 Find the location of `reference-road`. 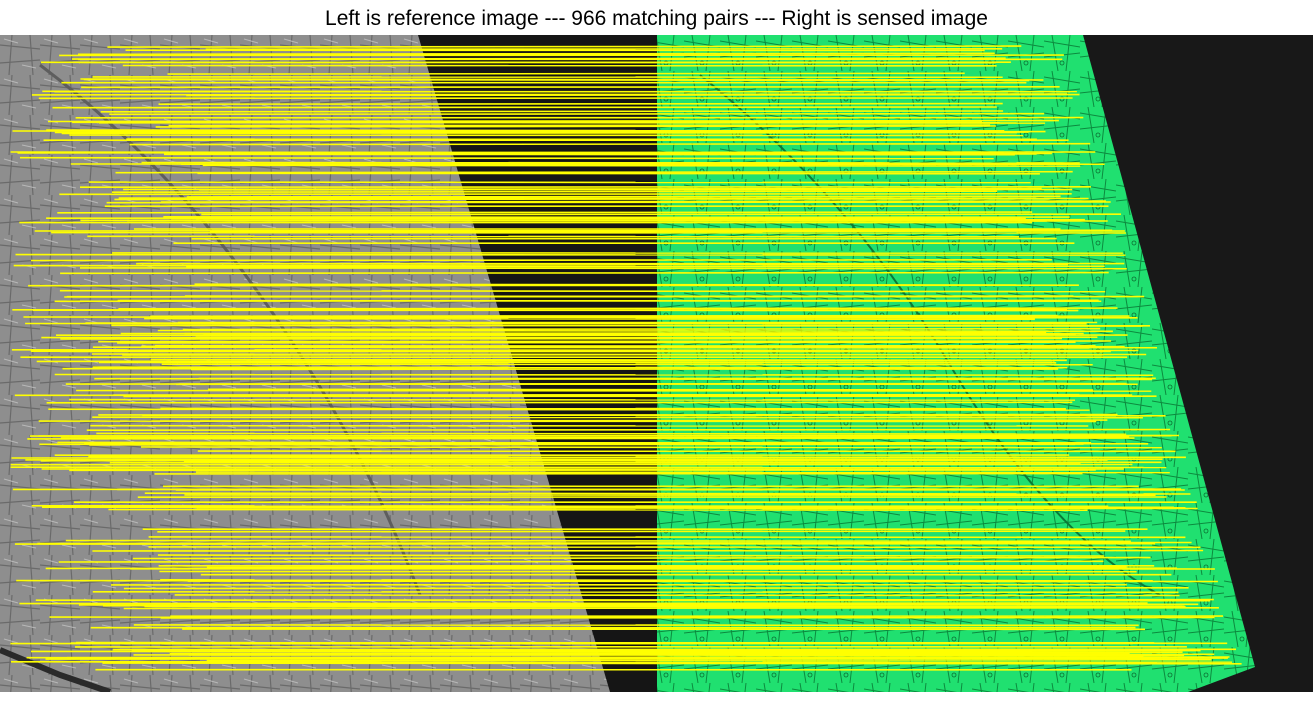

reference-road is located at coordinates (55, 669).